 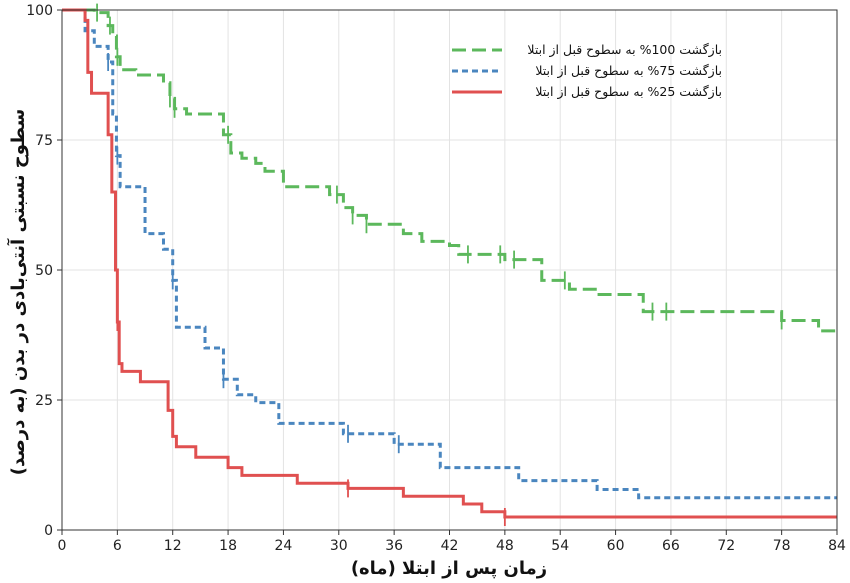 I want to click on x-tick-label: 6, so click(x=117, y=546).